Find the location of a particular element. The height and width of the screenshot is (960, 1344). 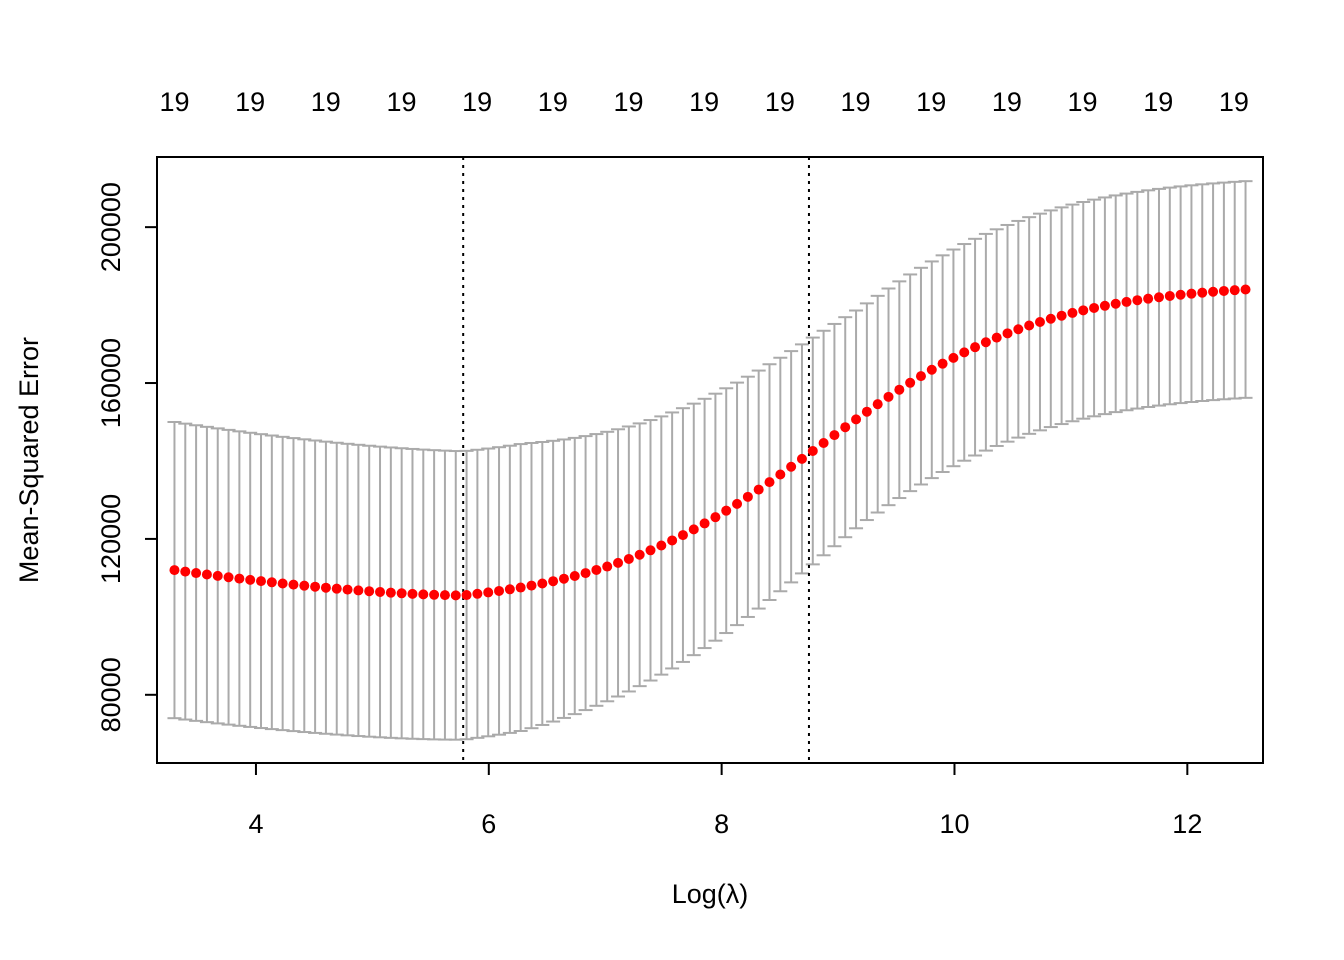

x-tick-label: 12 is located at coordinates (1187, 824).